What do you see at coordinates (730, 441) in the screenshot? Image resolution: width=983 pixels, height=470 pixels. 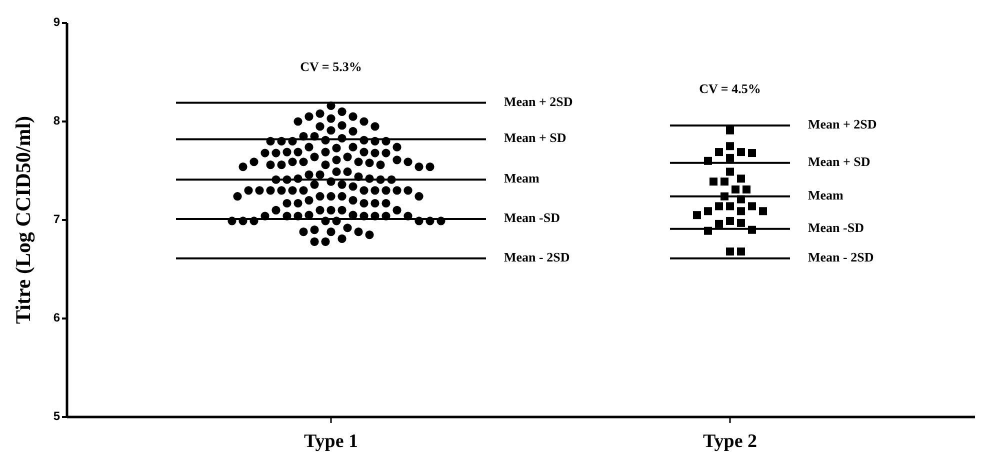 I see `x-tick-label: Type 2` at bounding box center [730, 441].